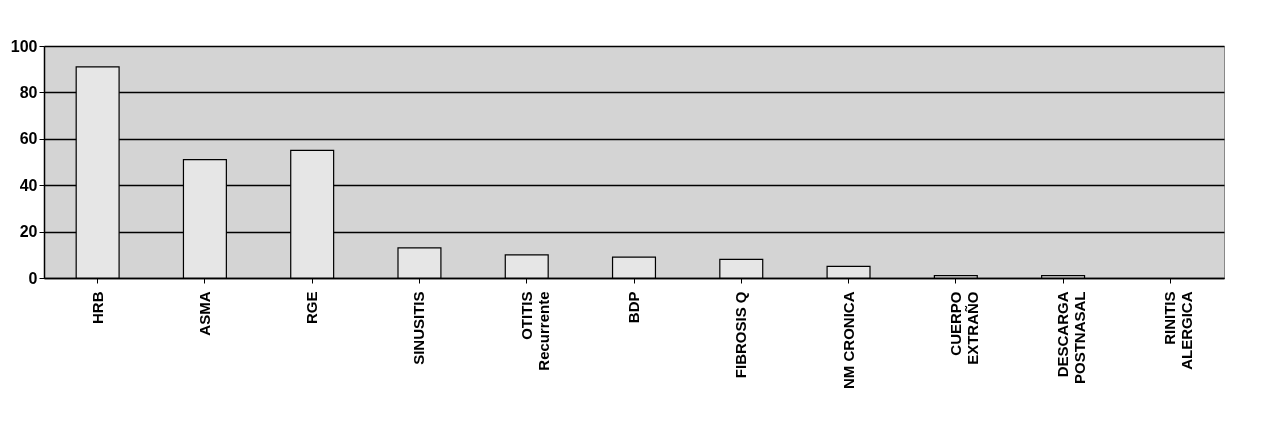 Image resolution: width=1268 pixels, height=432 pixels. Describe the element at coordinates (204, 313) in the screenshot. I see `x-tick-label: ASMA` at that location.